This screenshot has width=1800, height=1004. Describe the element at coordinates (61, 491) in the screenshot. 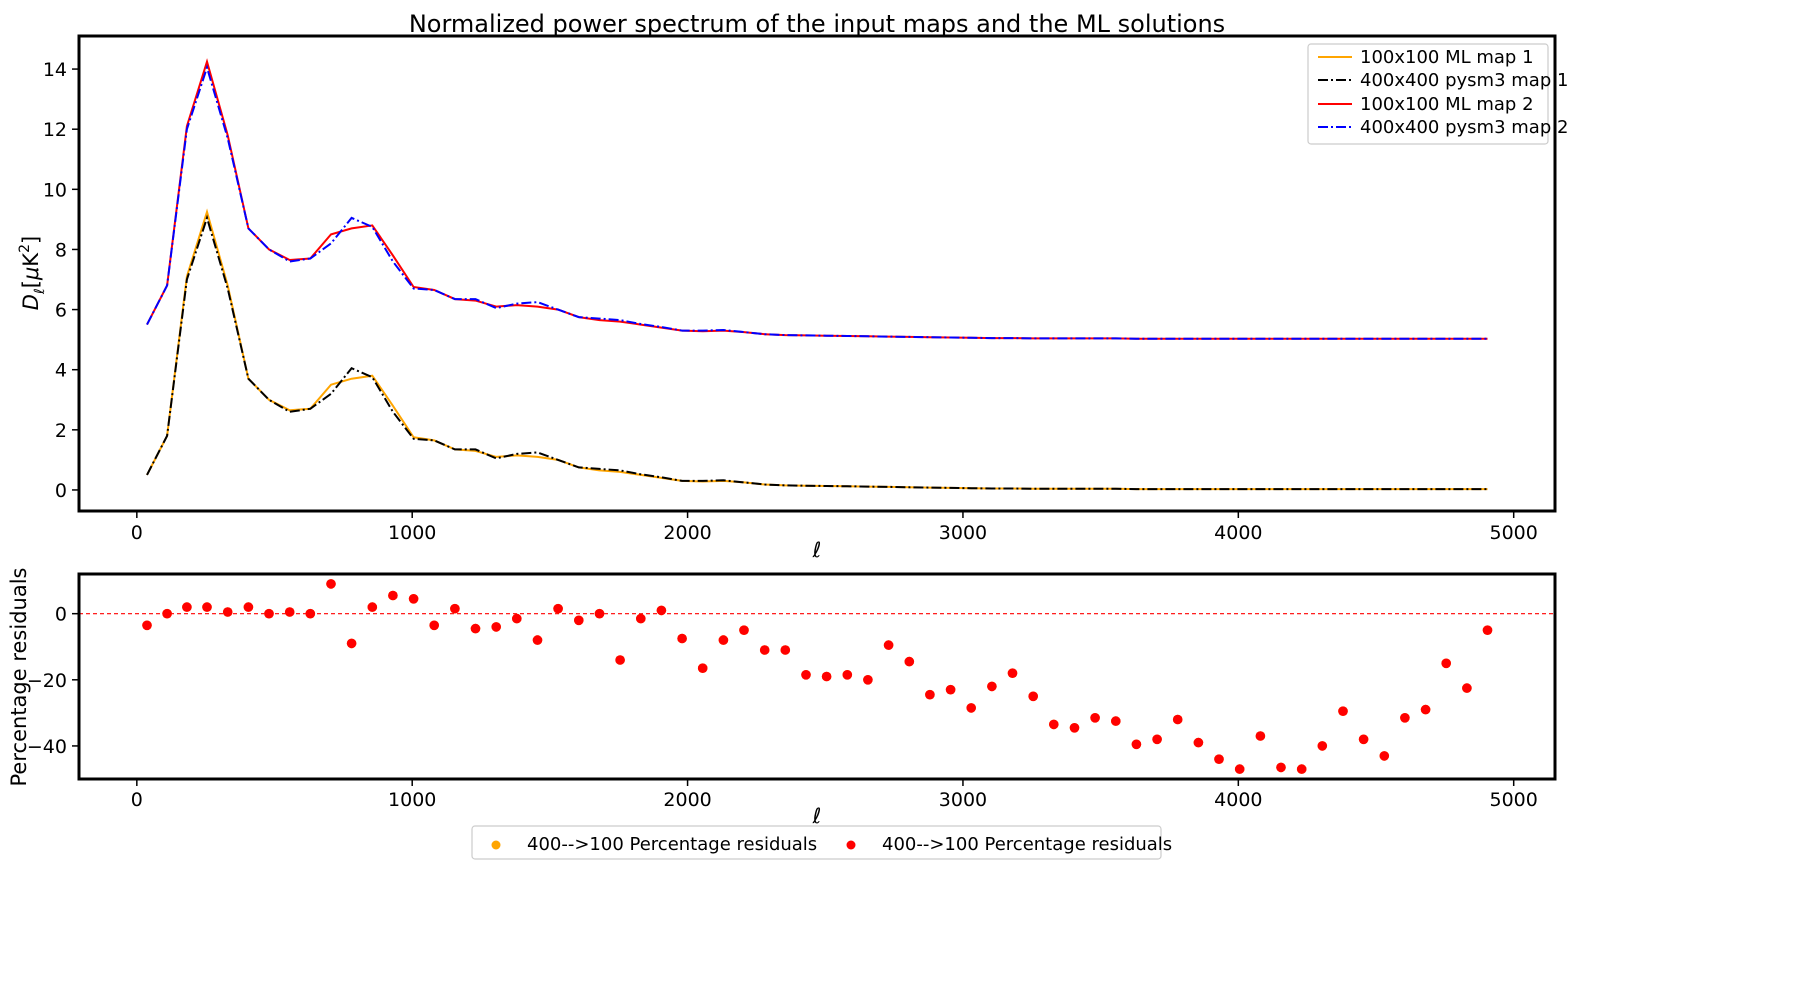

I see `top-y-tick-label: 0` at that location.